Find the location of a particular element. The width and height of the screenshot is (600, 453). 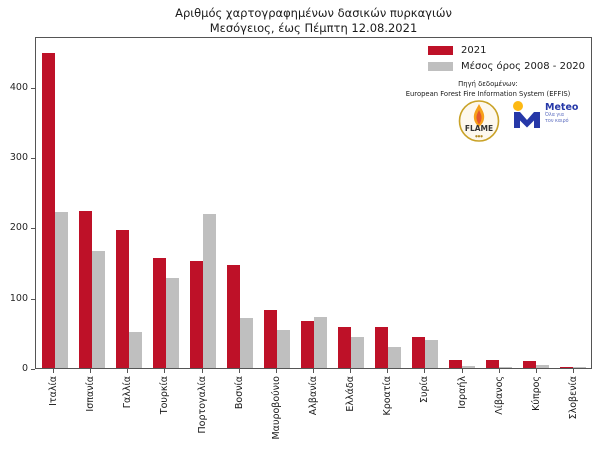

x-label-13: Λίβανος is located at coordinates (499, 395).